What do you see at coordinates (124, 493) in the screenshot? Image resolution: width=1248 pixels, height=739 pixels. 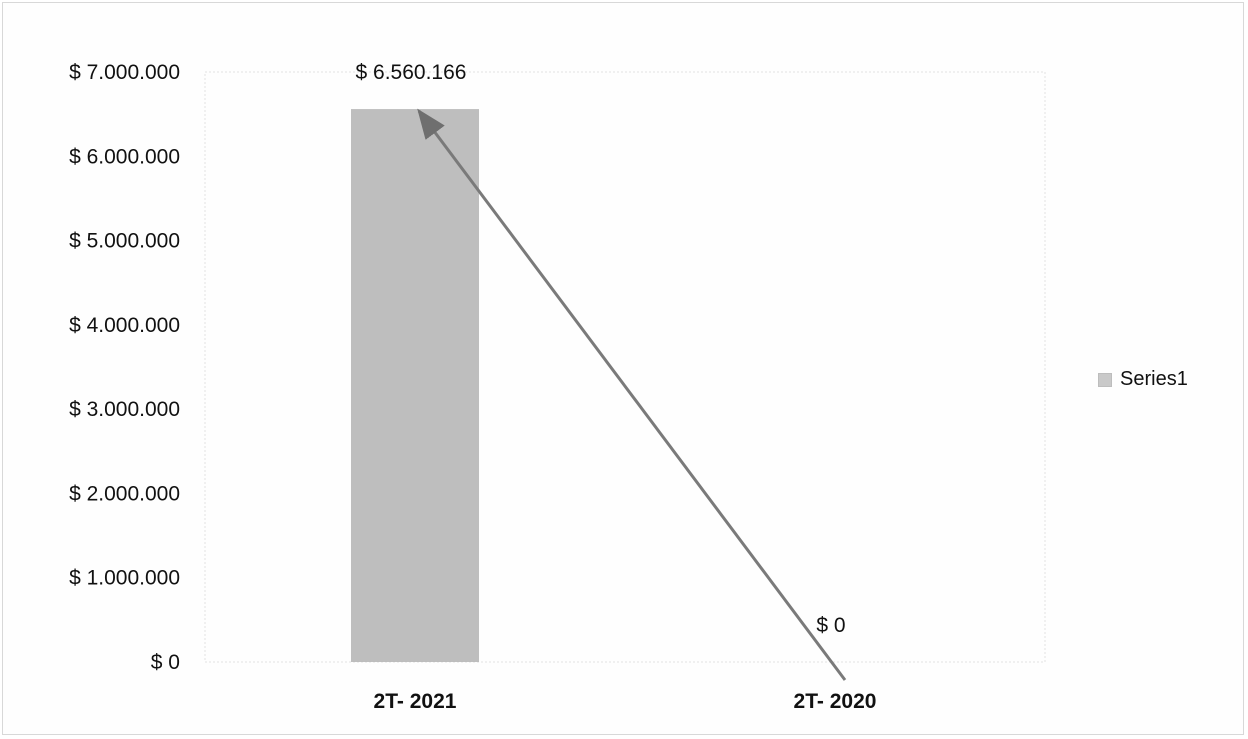 I see `y-tick-label: $ 2.000.000` at bounding box center [124, 493].